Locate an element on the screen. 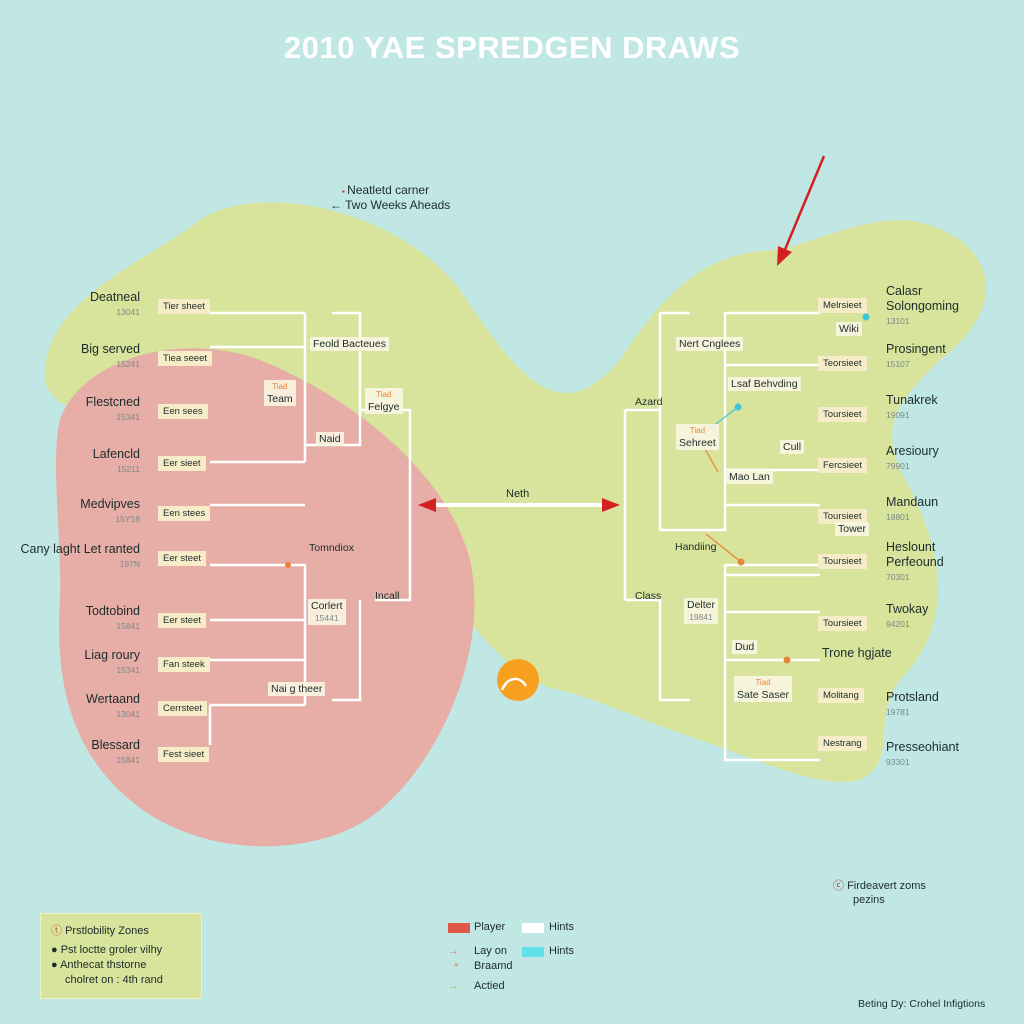  tier-tag: Melrsieet is located at coordinates (842, 305).